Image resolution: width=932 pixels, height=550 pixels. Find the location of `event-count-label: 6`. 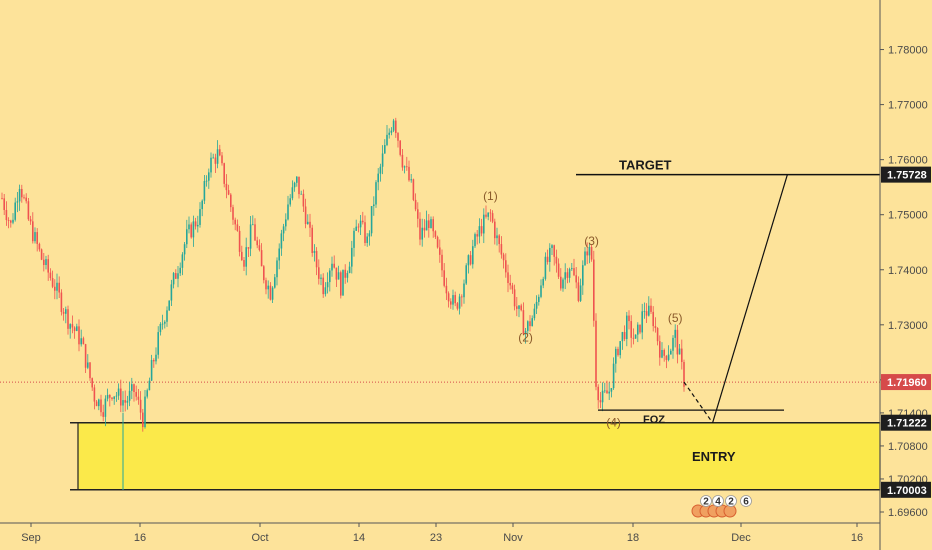

event-count-label: 6 is located at coordinates (746, 502).